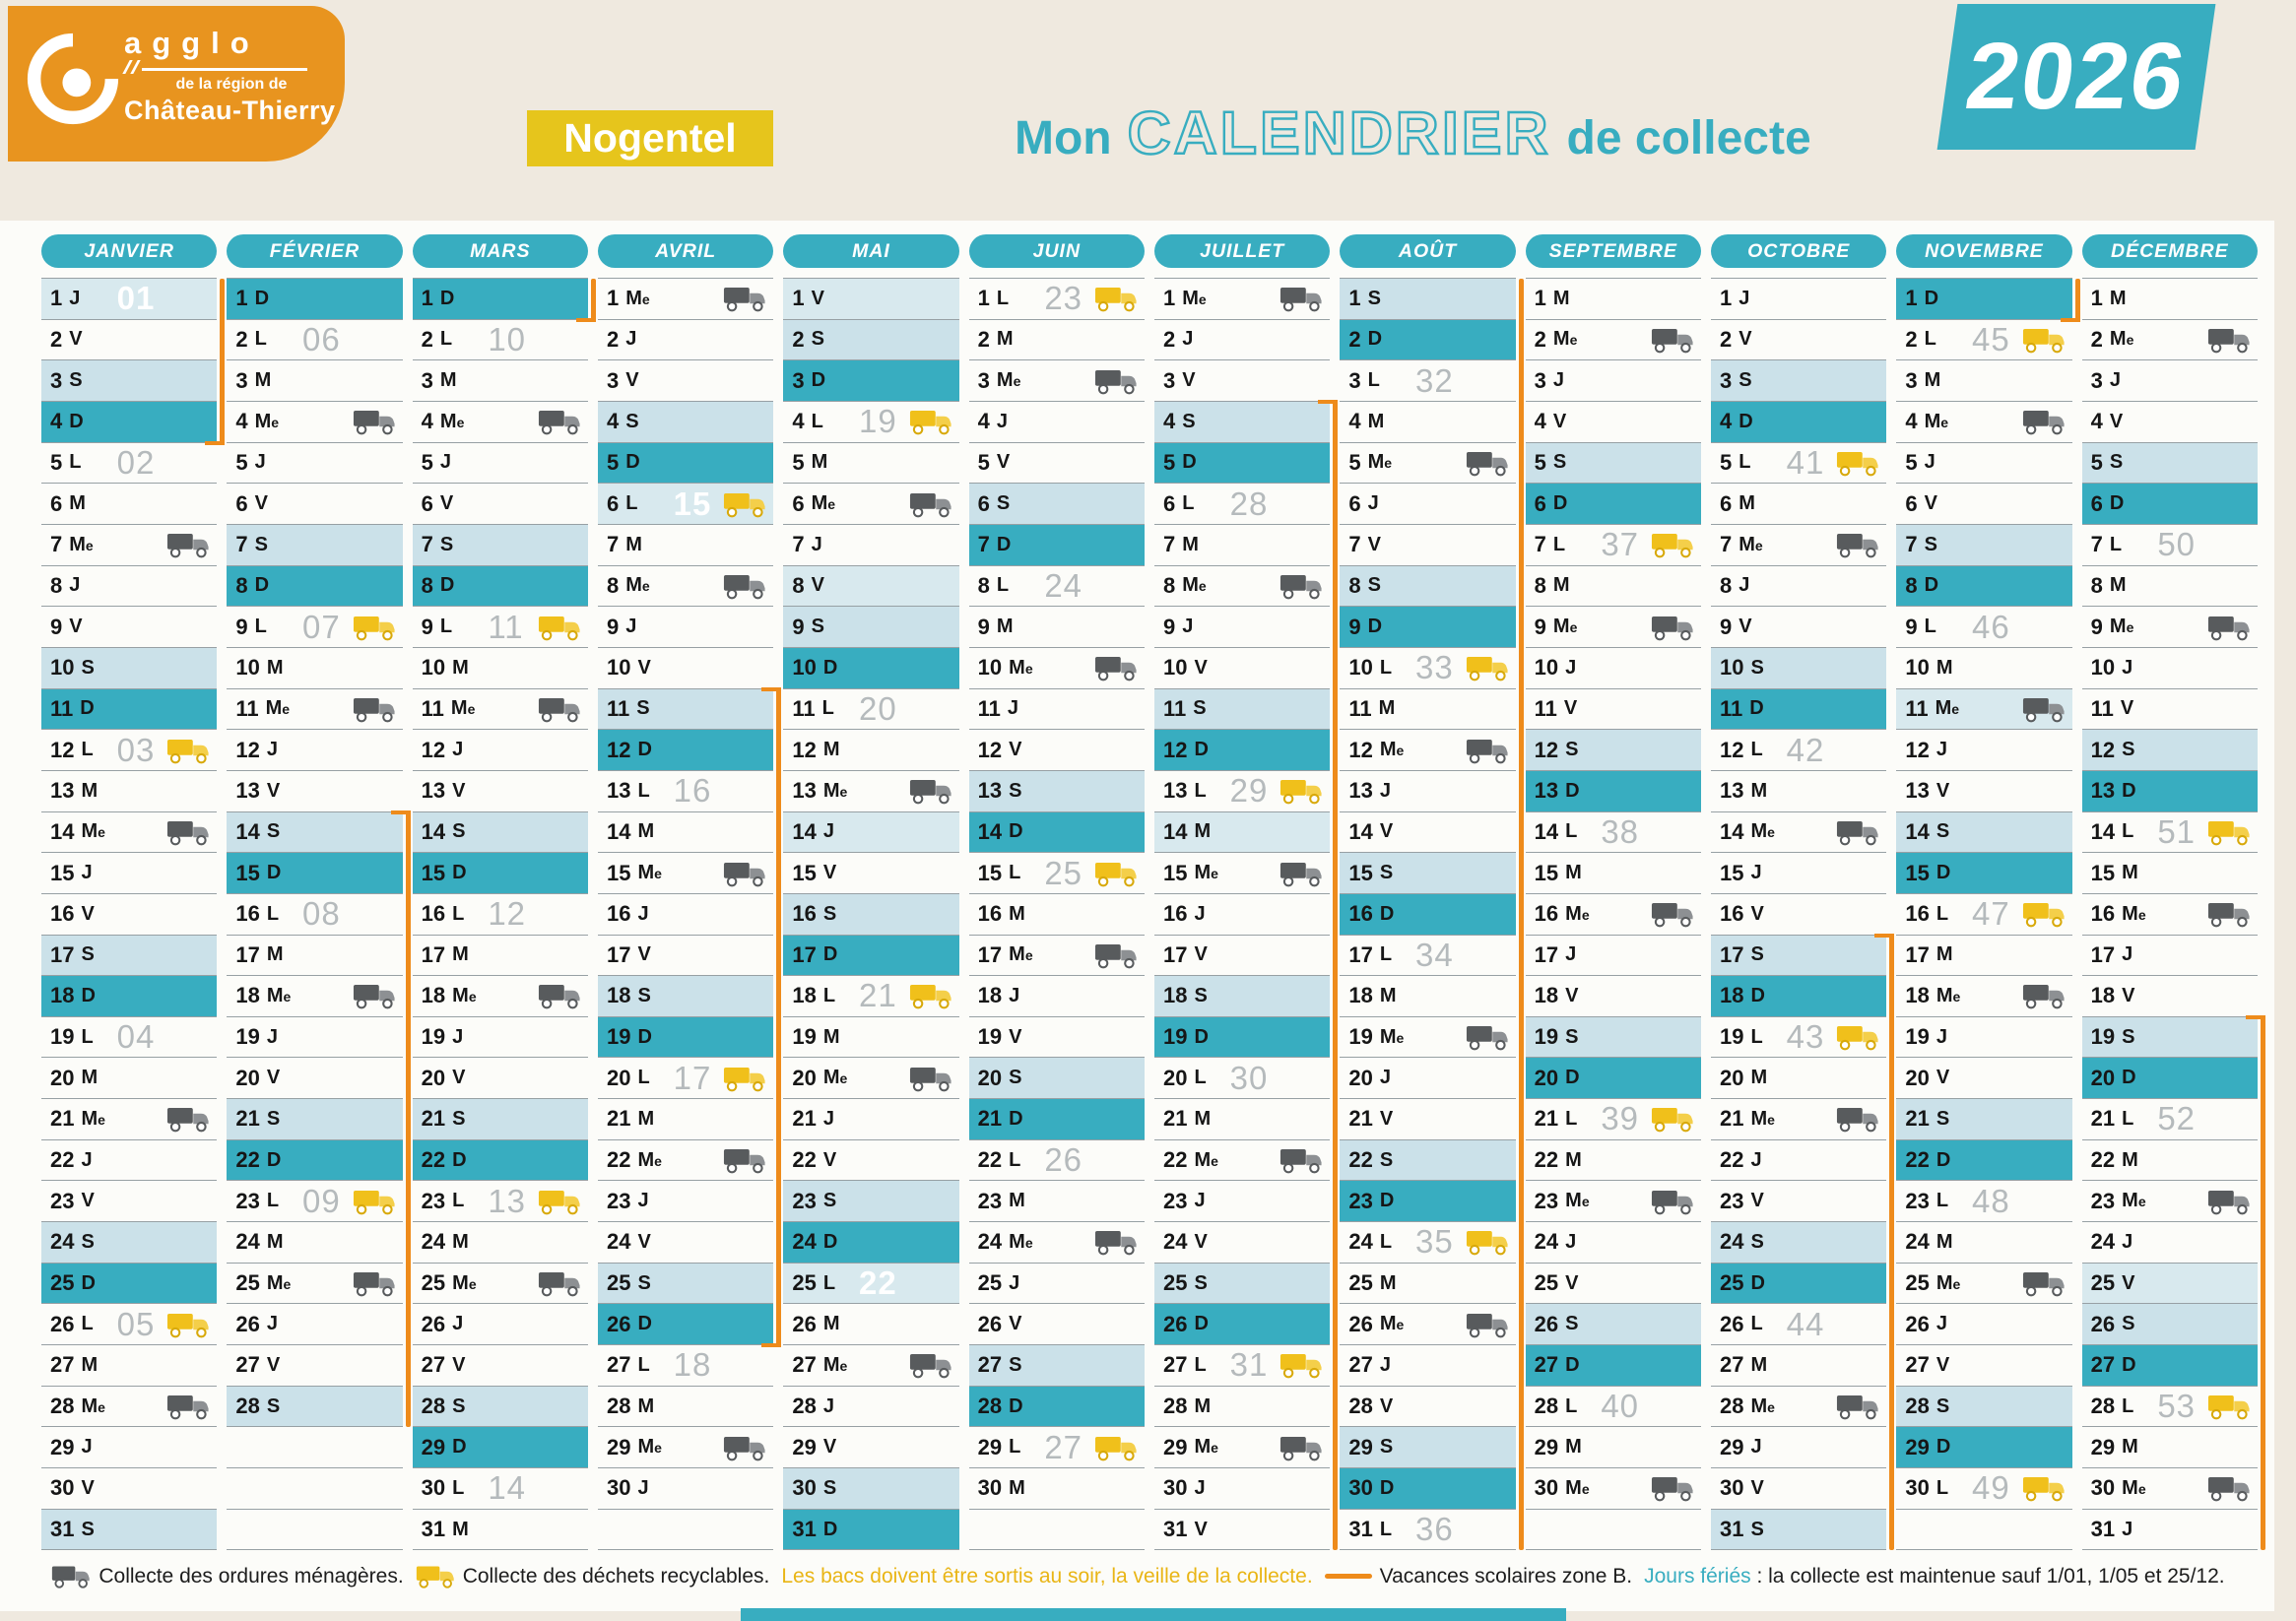 The height and width of the screenshot is (1621, 2296). Describe the element at coordinates (176, 84) in the screenshot. I see `agglo-logo: agglo de la région de Château-Thierry` at that location.